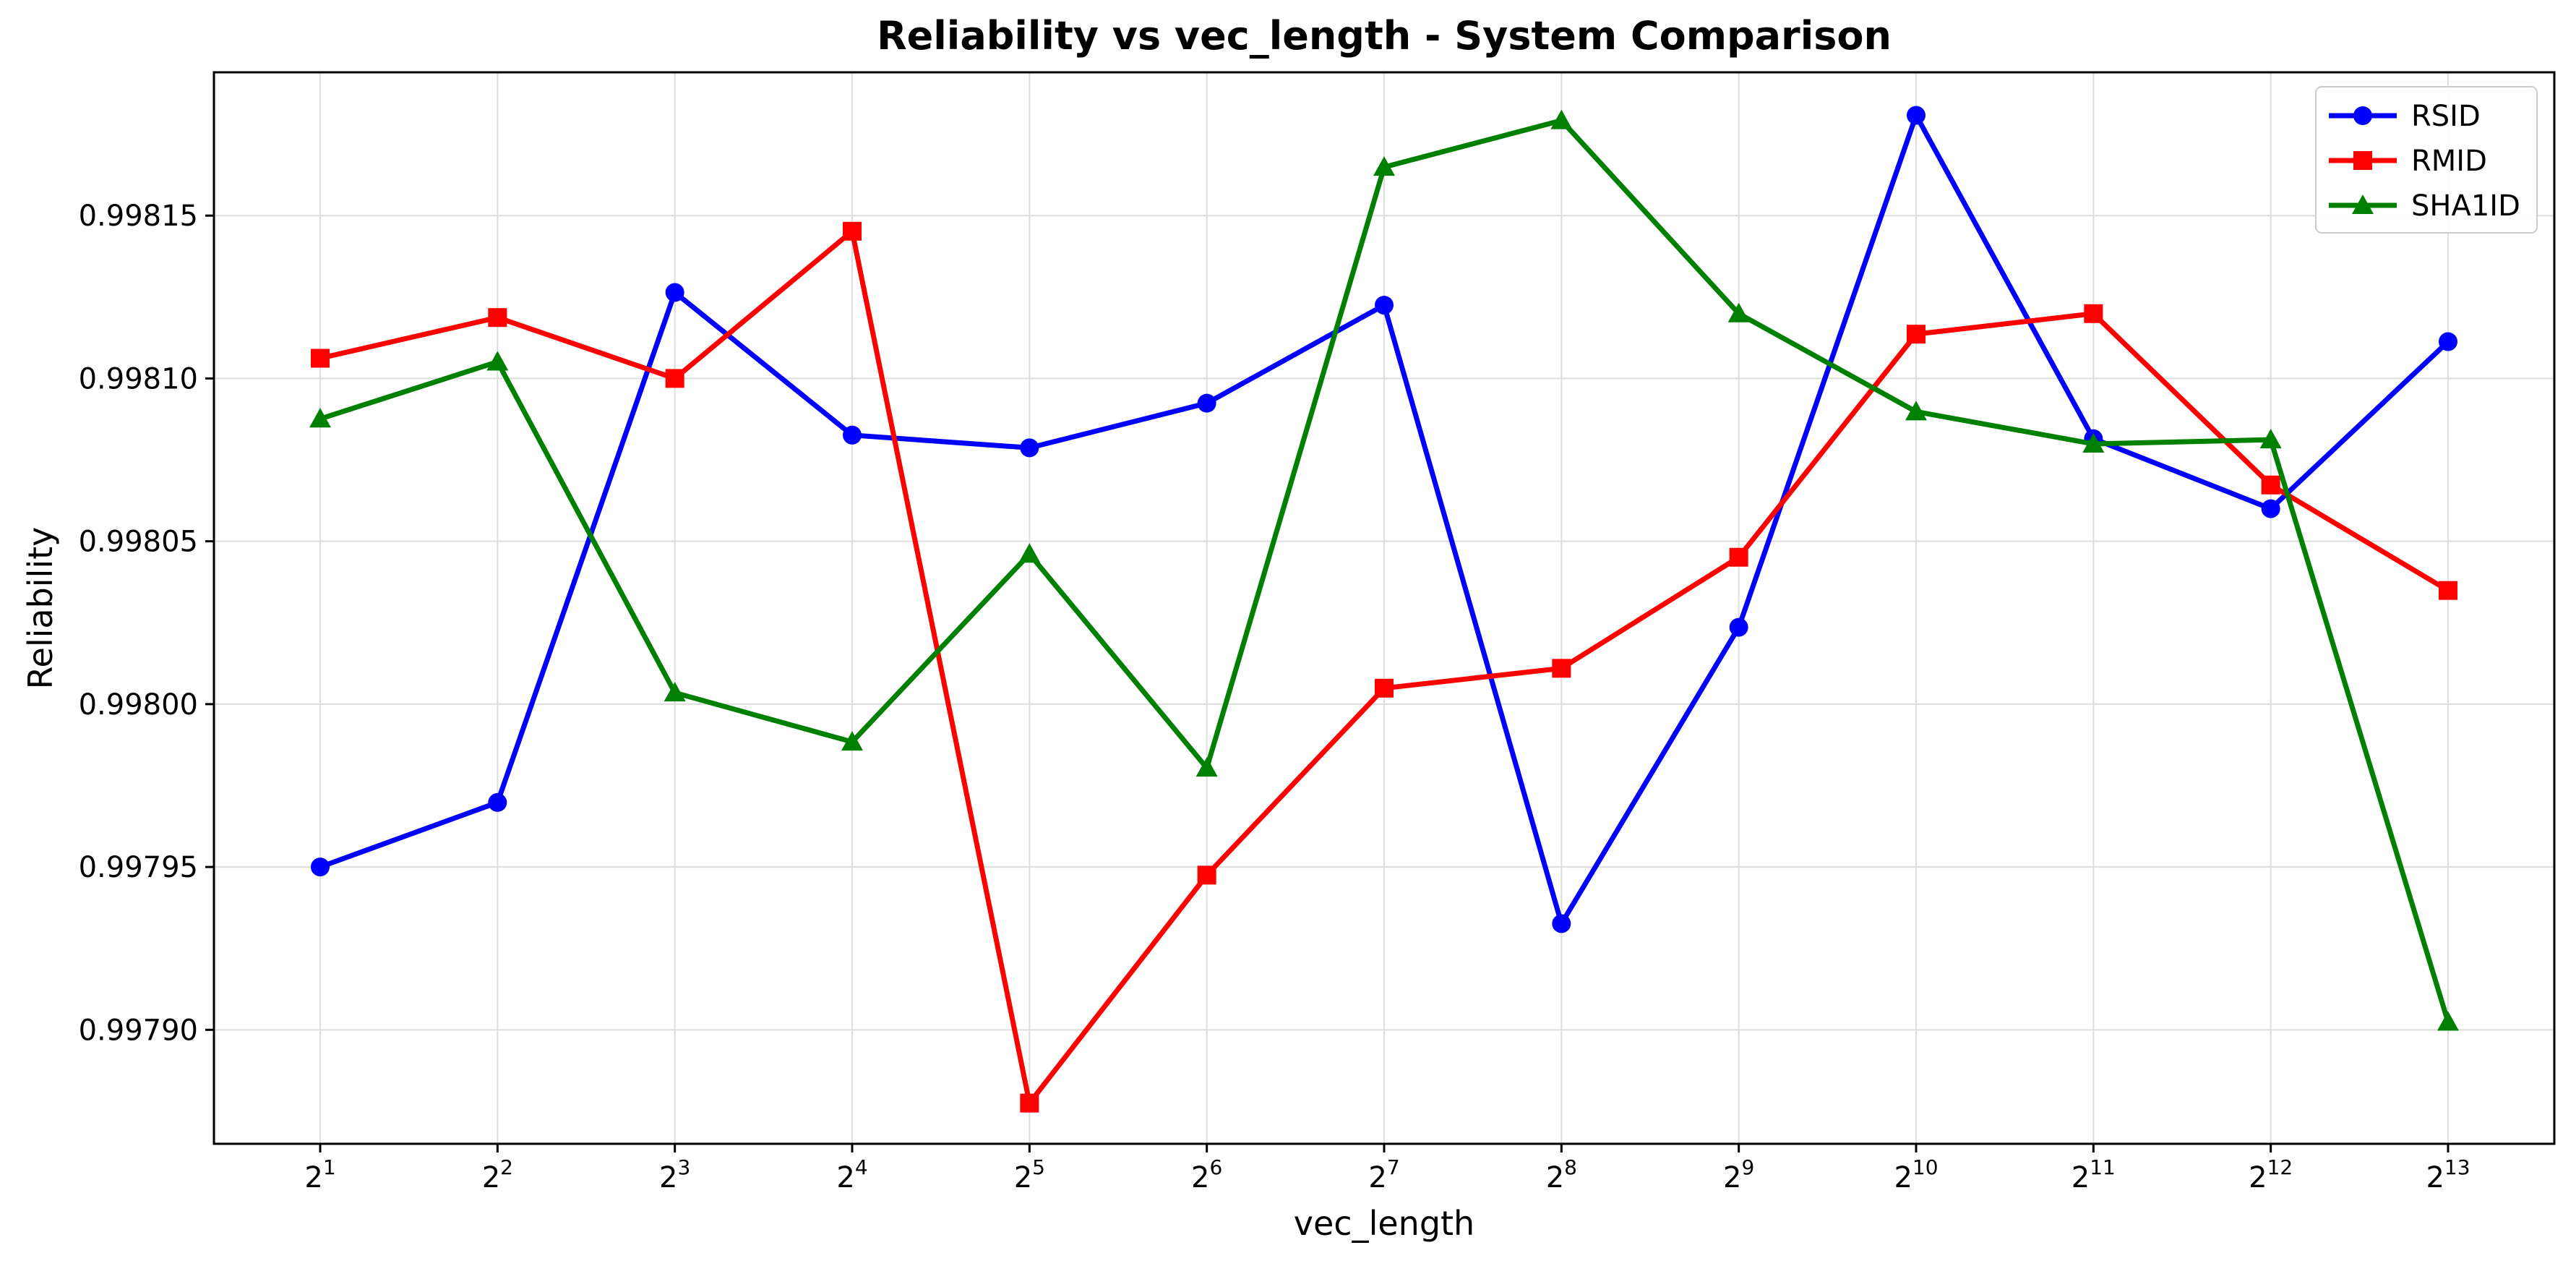 This screenshot has height=1266, width=2576. Describe the element at coordinates (138, 542) in the screenshot. I see `y-tick-label: 0.99805` at that location.